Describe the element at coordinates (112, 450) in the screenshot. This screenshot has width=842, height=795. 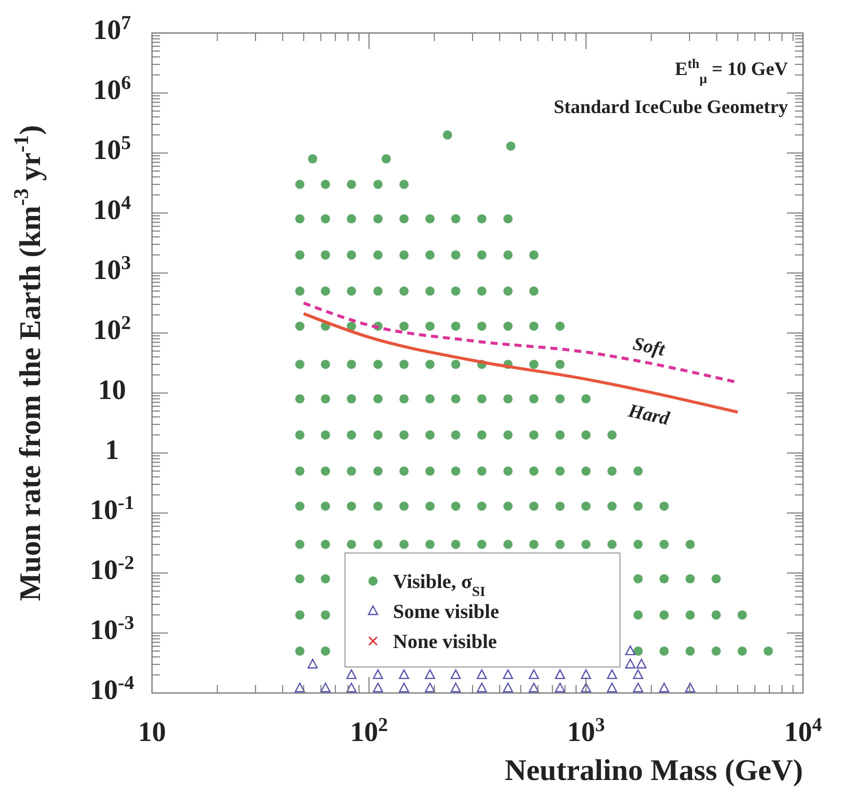
I see `y-tick-label: 1` at that location.